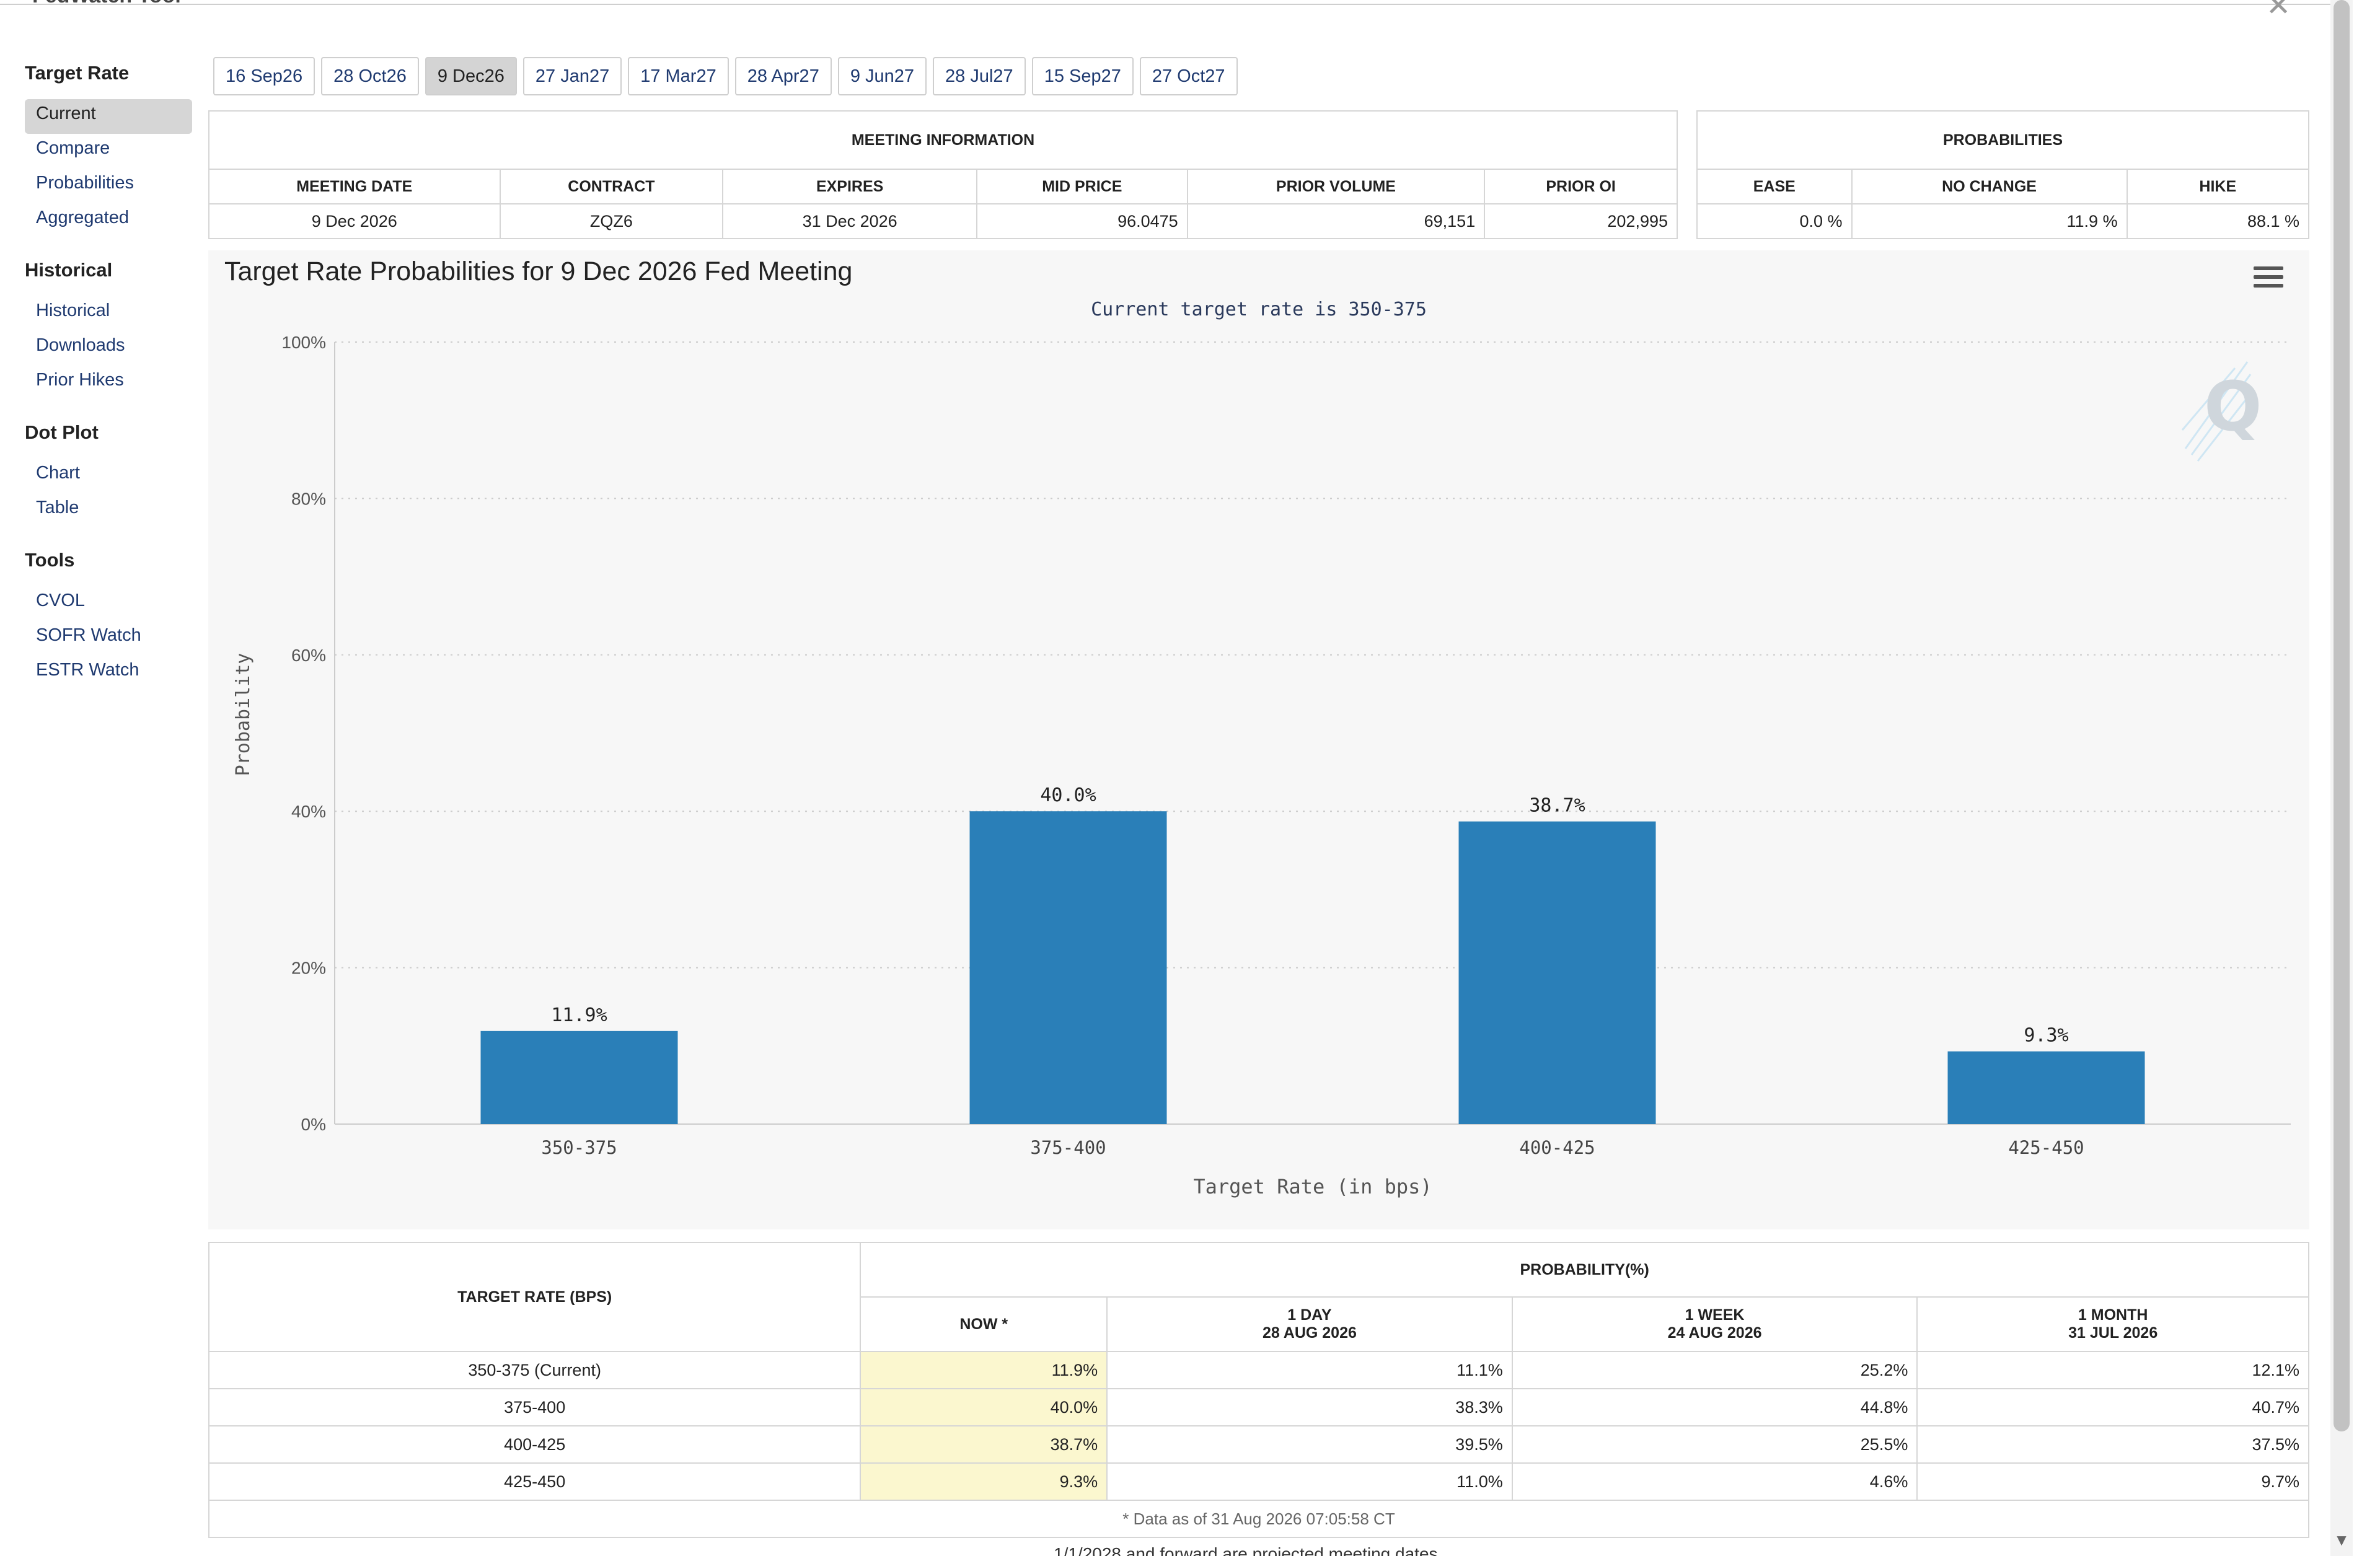 This screenshot has width=2380, height=1556. What do you see at coordinates (303, 342) in the screenshot?
I see `y-tick-label: 100%` at bounding box center [303, 342].